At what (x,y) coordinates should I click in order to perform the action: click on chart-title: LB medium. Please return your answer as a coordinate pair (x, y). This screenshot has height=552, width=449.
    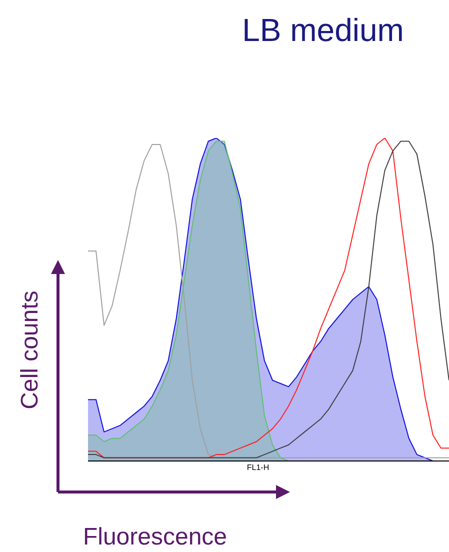
    Looking at the image, I should click on (323, 30).